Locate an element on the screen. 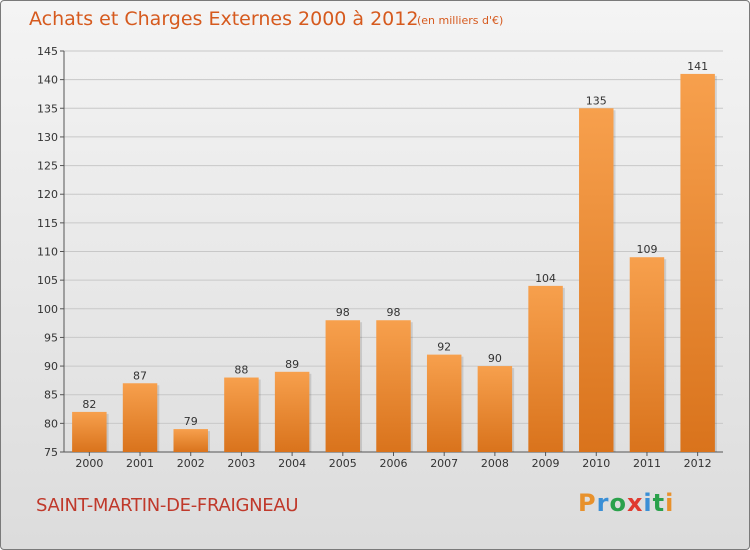  logo-letter: o is located at coordinates (618, 503).